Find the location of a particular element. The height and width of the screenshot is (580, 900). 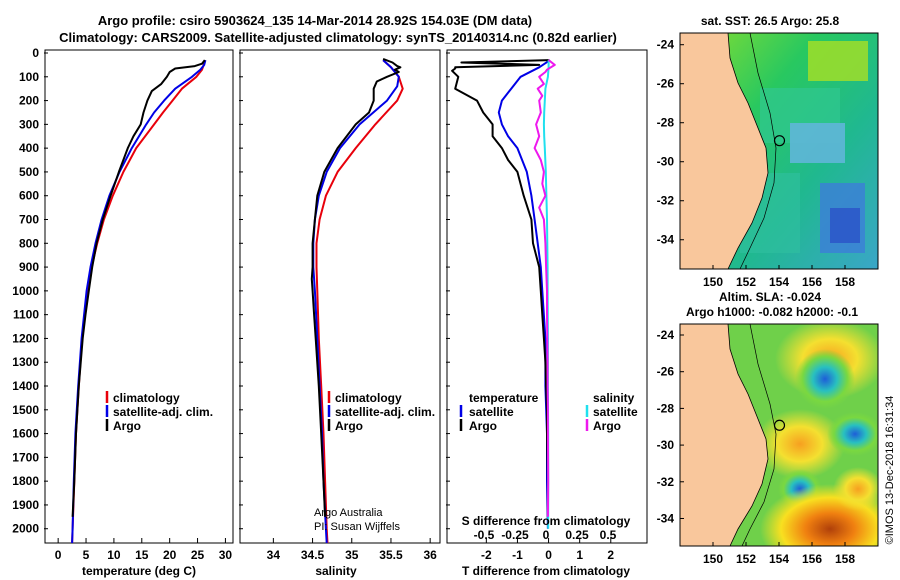

depth-tick-label: 100 is located at coordinates (29, 77).